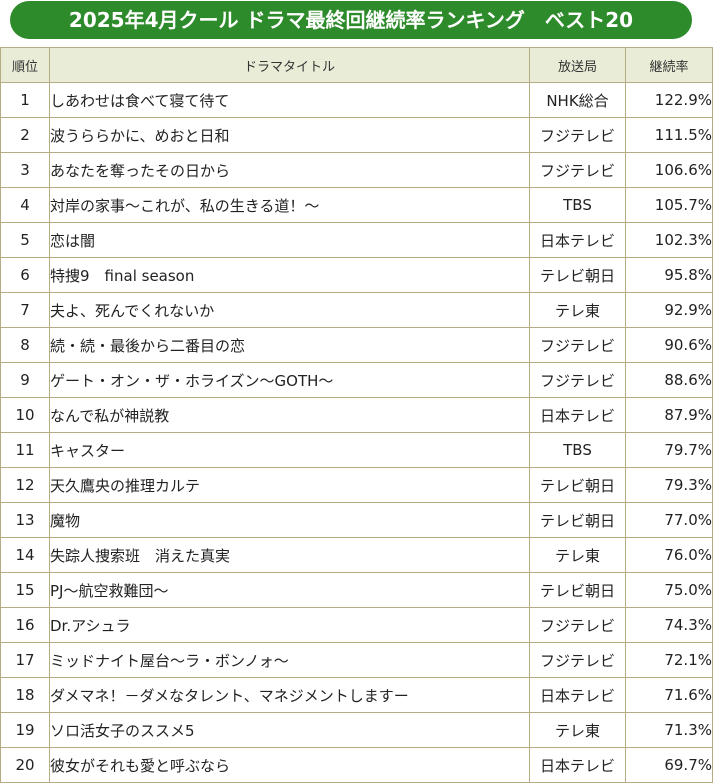  Describe the element at coordinates (25, 520) in the screenshot. I see `rank-number: 13` at that location.